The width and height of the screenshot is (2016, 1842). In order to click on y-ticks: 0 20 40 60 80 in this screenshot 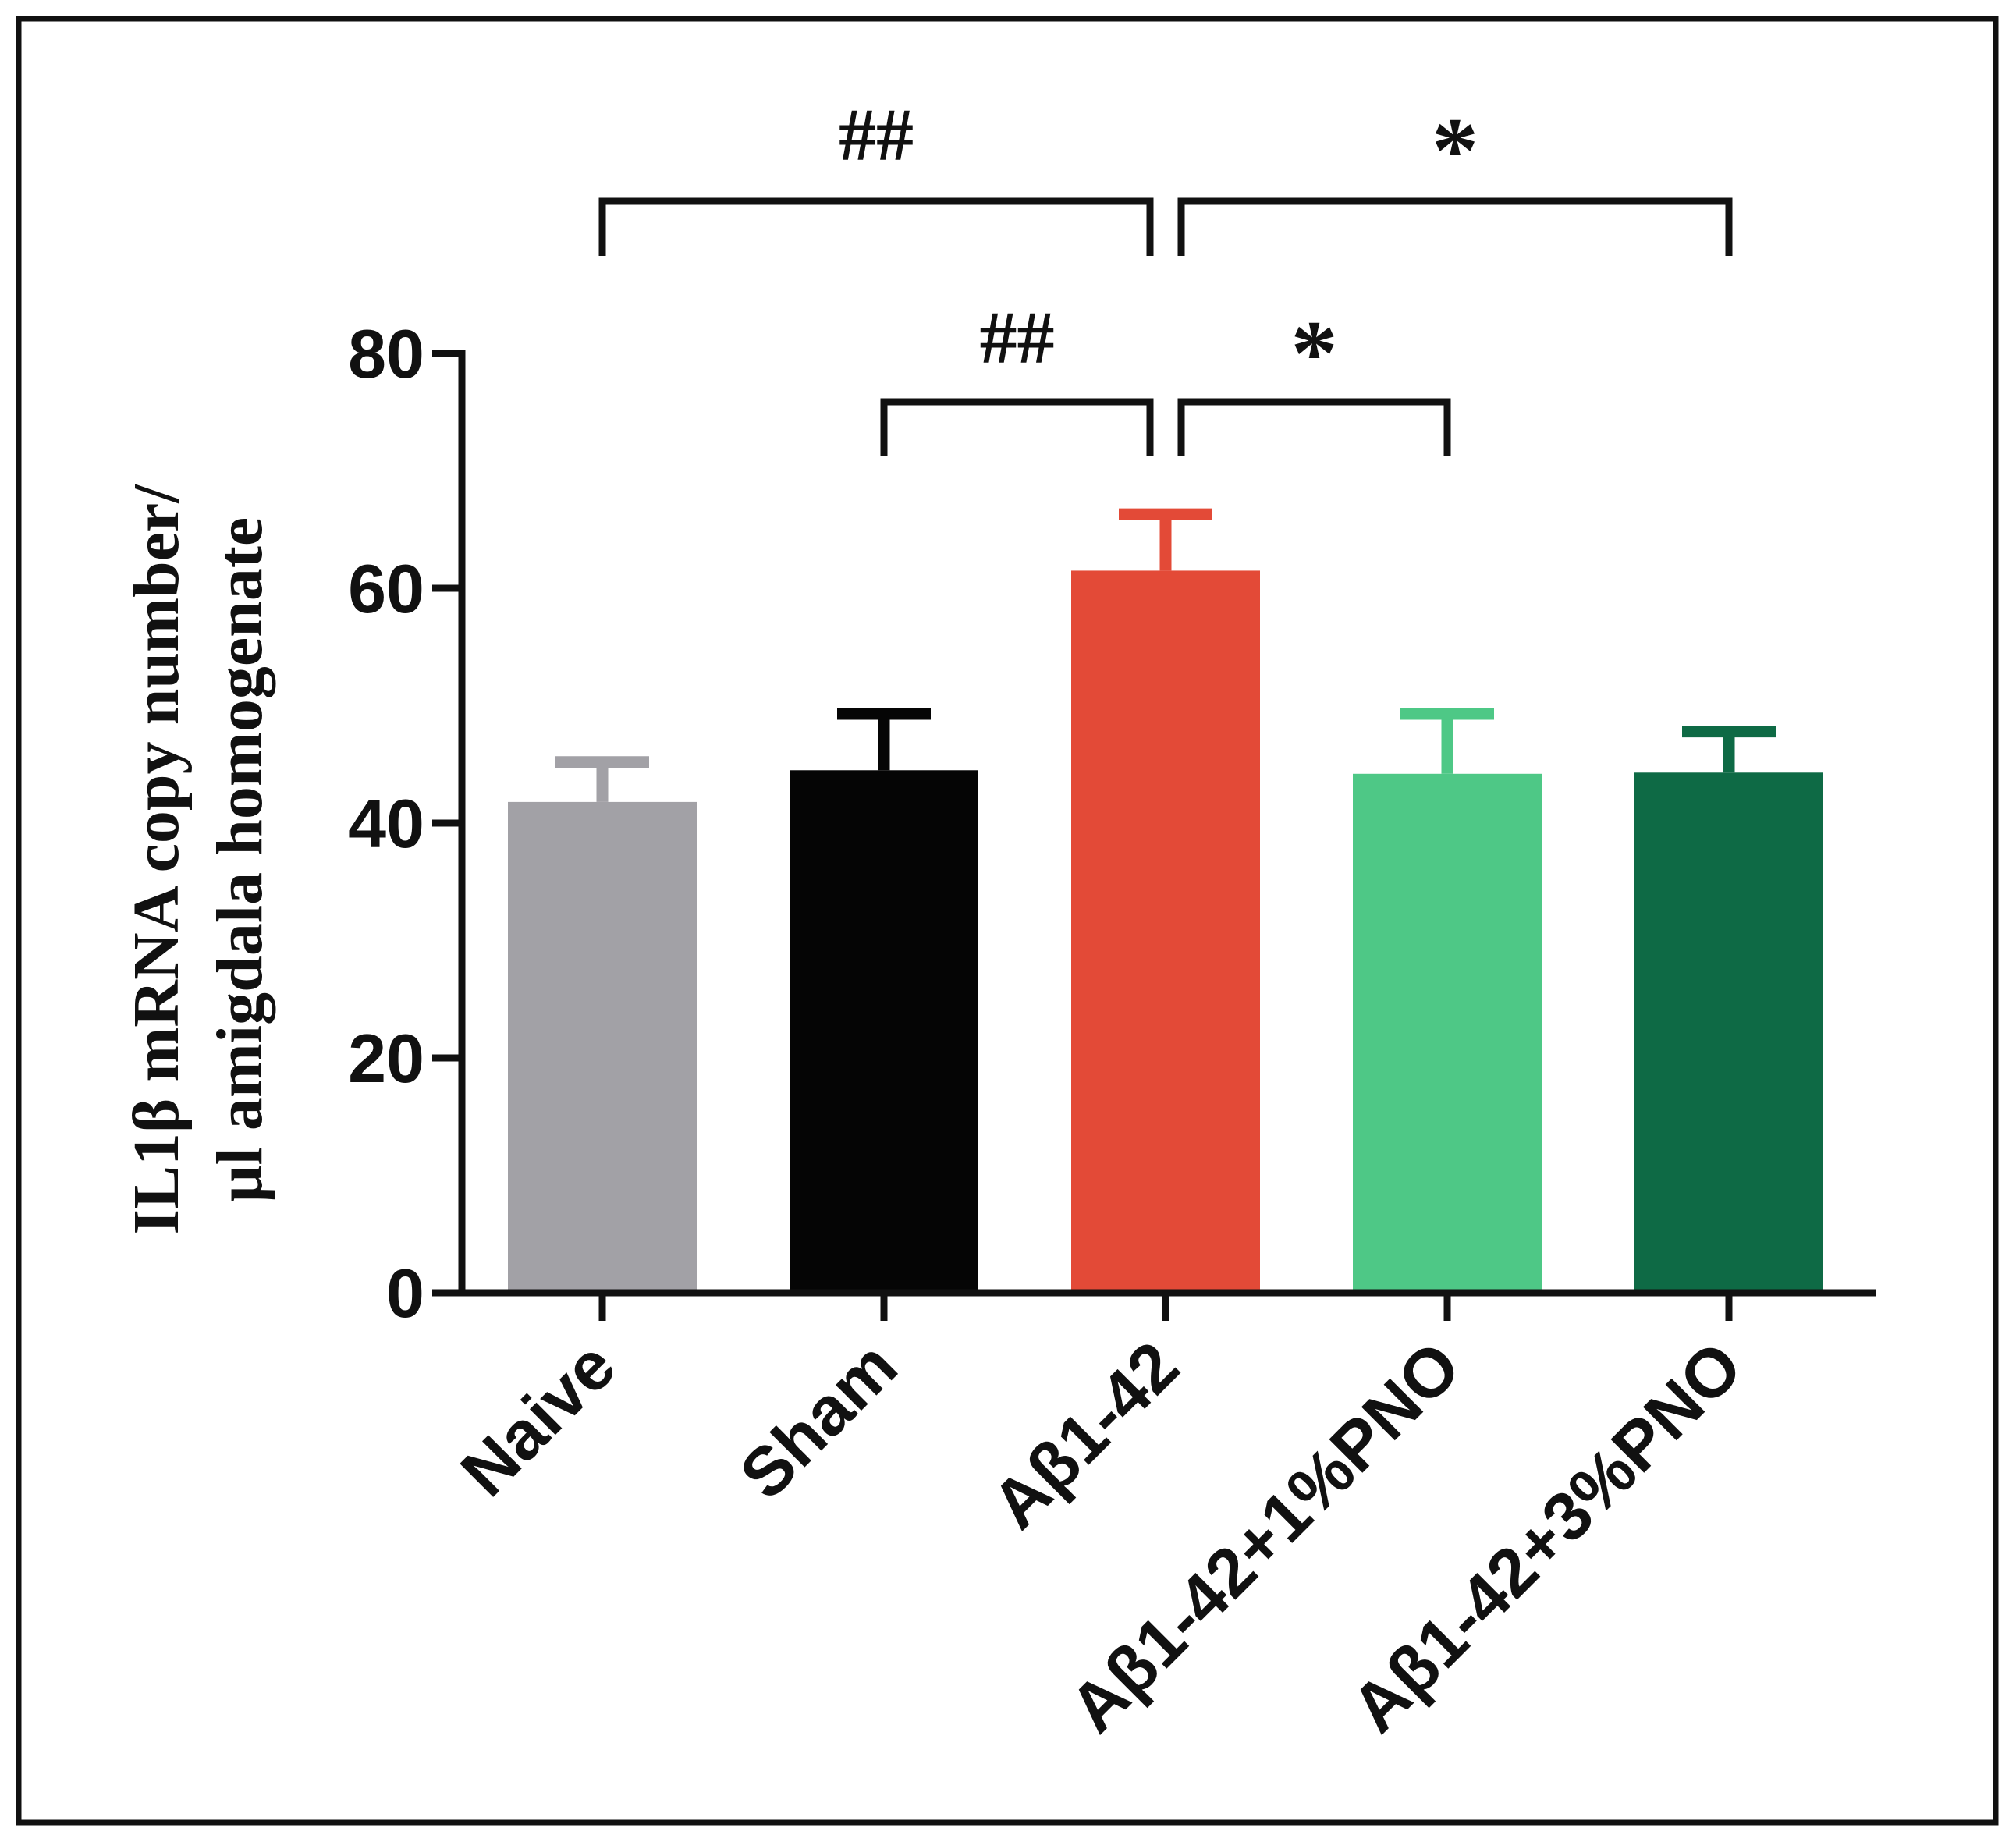, I will do `click(405, 823)`.